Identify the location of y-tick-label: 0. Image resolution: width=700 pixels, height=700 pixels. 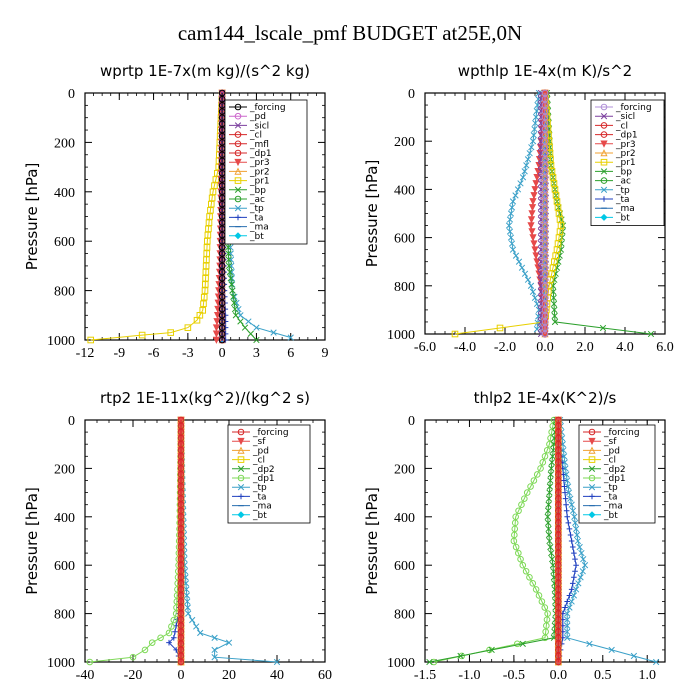
(71, 421).